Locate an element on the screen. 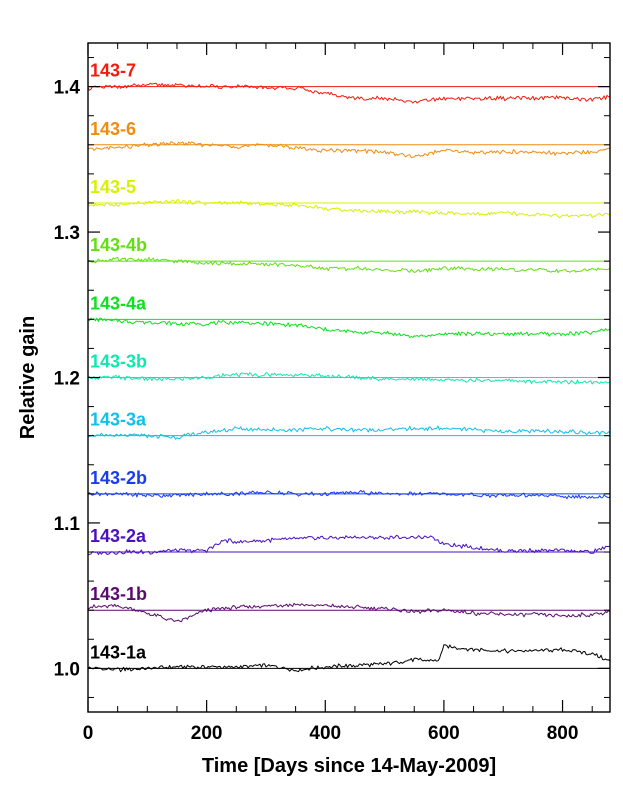 The width and height of the screenshot is (623, 793). series-143-4b-label: 143-4b is located at coordinates (118, 245).